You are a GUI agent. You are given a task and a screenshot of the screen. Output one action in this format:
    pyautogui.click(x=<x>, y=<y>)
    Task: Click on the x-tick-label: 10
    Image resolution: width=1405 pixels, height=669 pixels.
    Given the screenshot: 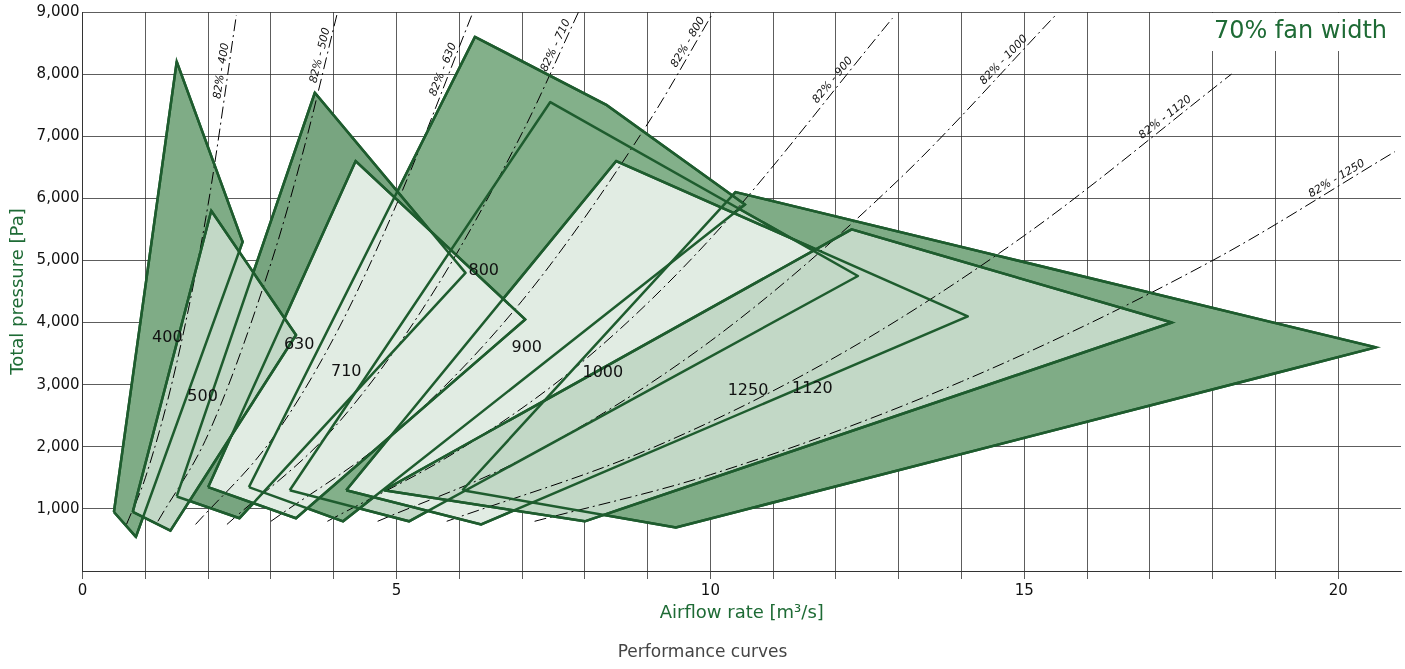 What is the action you would take?
    pyautogui.click(x=710, y=589)
    